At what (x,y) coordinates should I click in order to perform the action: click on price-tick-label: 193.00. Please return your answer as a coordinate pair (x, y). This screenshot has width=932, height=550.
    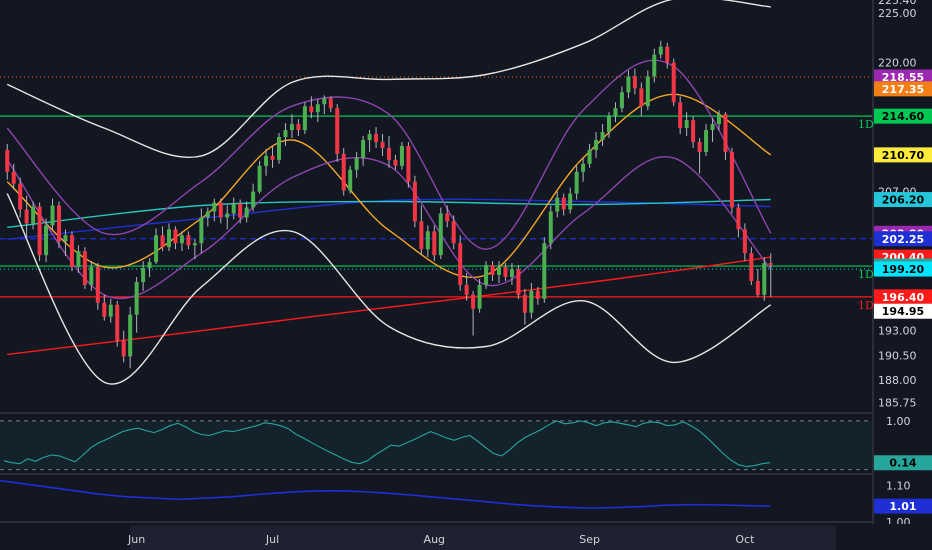
    Looking at the image, I should click on (897, 331).